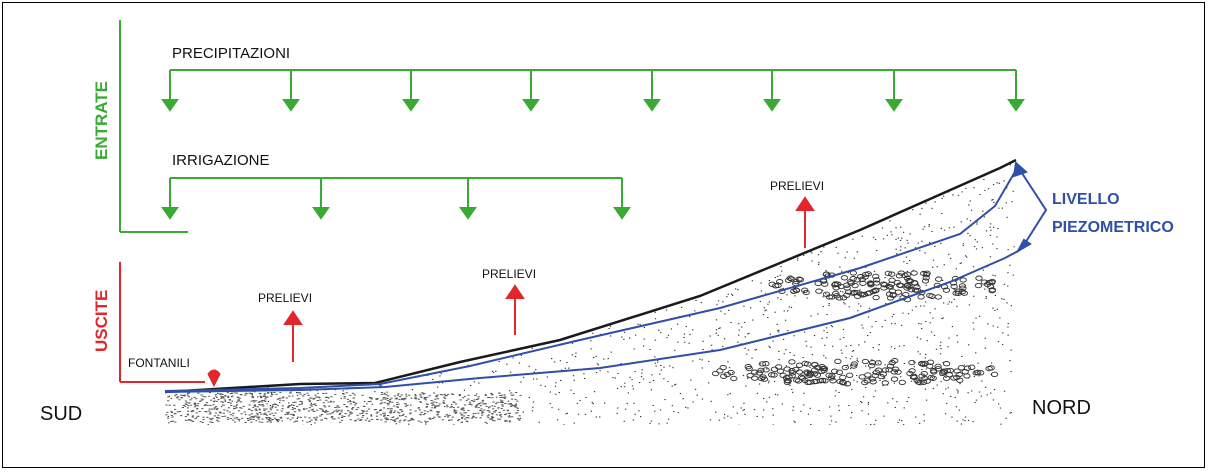 Image resolution: width=1209 pixels, height=472 pixels. What do you see at coordinates (153, 126) in the screenshot?
I see `entrate-bracket` at bounding box center [153, 126].